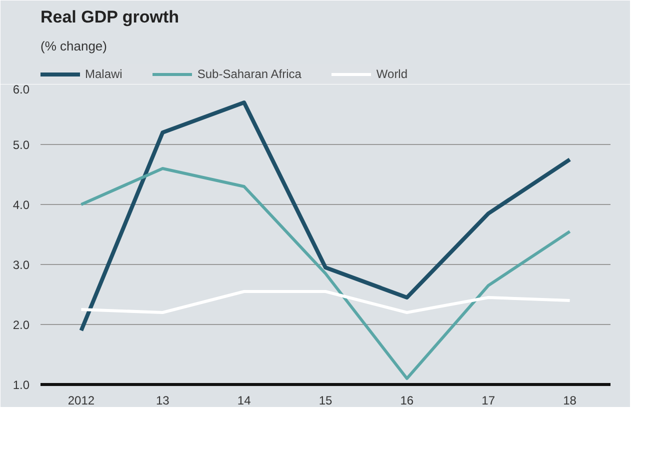 The height and width of the screenshot is (475, 651). What do you see at coordinates (21, 325) in the screenshot?
I see `y-tick-label: 2.0` at bounding box center [21, 325].